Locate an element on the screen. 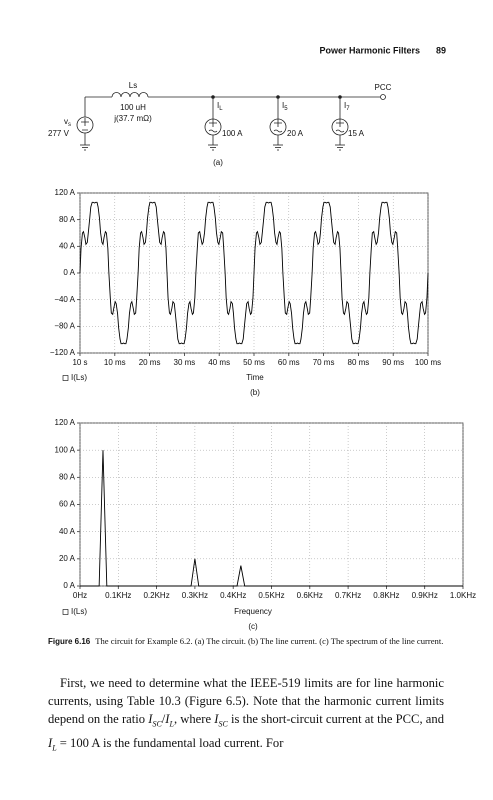 This screenshot has width=493, height=800. x-tick-label: 50 ms is located at coordinates (254, 362).